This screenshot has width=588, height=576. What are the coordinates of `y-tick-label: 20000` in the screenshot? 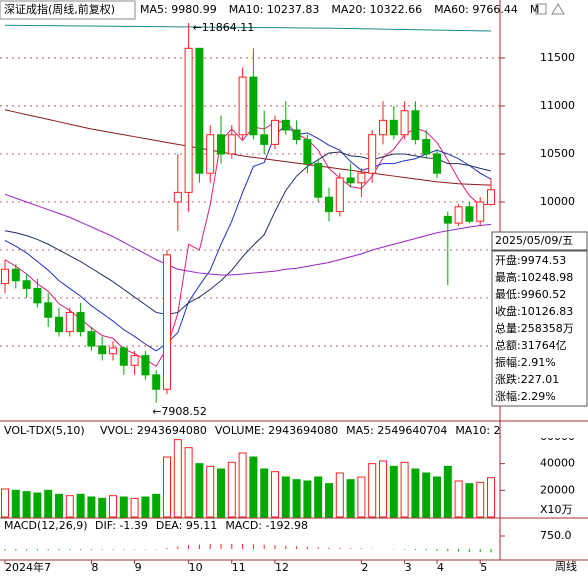 It's located at (557, 489).